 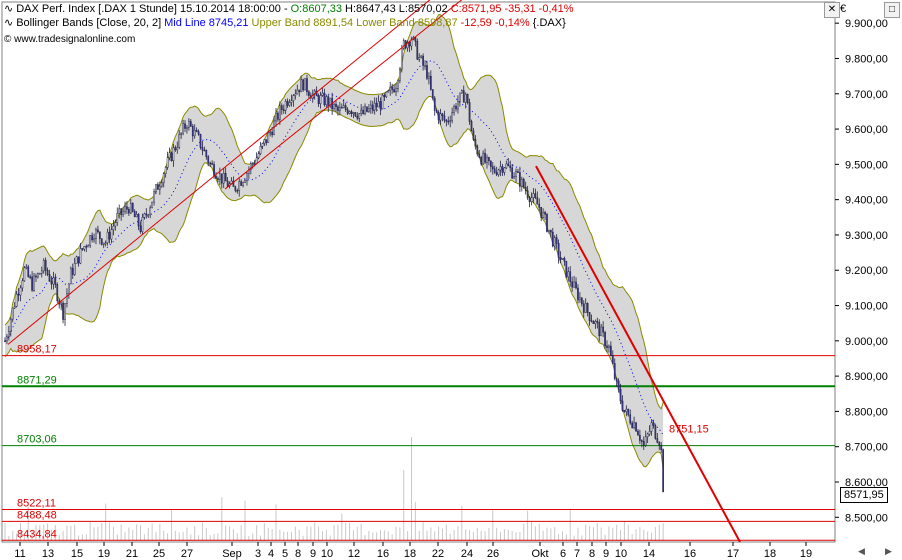 I want to click on y-tick-label: 9.400,00, so click(x=866, y=201).